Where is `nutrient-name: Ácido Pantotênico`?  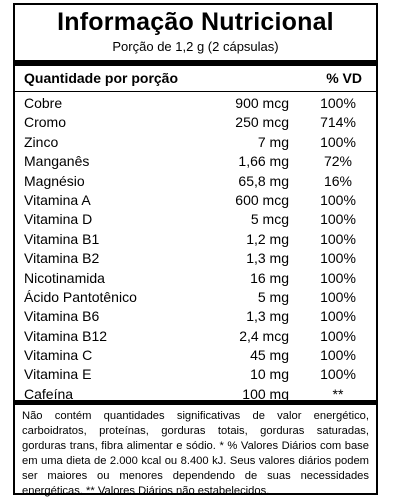
nutrient-name: Ácido Pantotênico is located at coordinates (80, 296).